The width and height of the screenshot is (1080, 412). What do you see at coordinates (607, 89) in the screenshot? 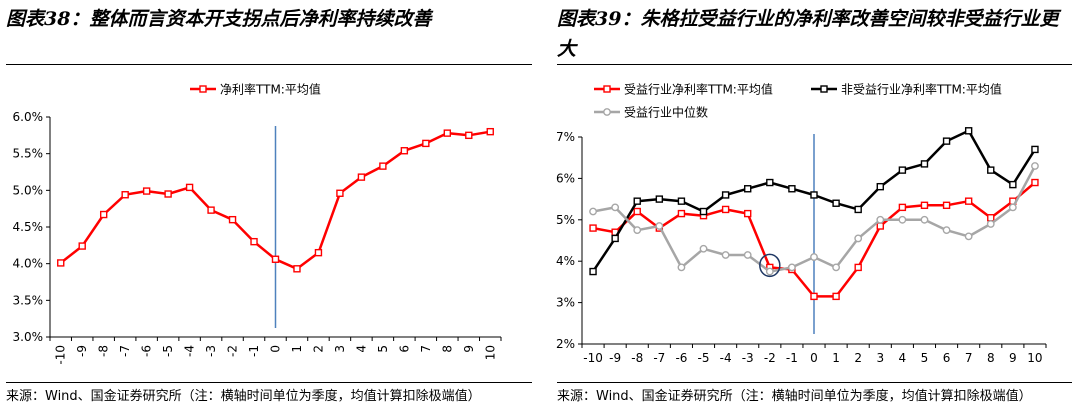
I see `right-legend-1-marker` at bounding box center [607, 89].